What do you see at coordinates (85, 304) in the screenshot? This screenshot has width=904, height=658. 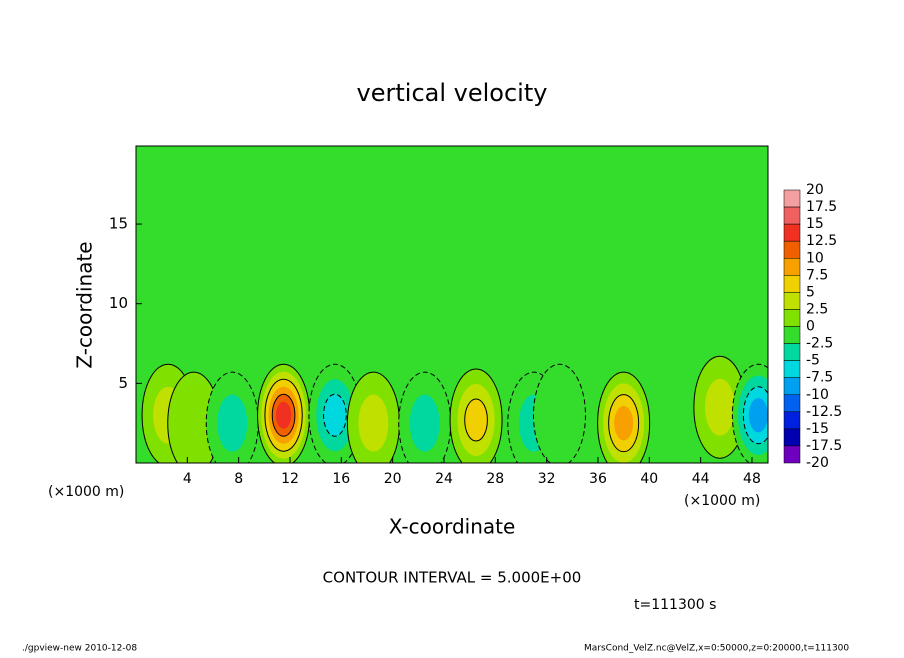 I see `y-axis-label: Z-coordinate` at bounding box center [85, 304].